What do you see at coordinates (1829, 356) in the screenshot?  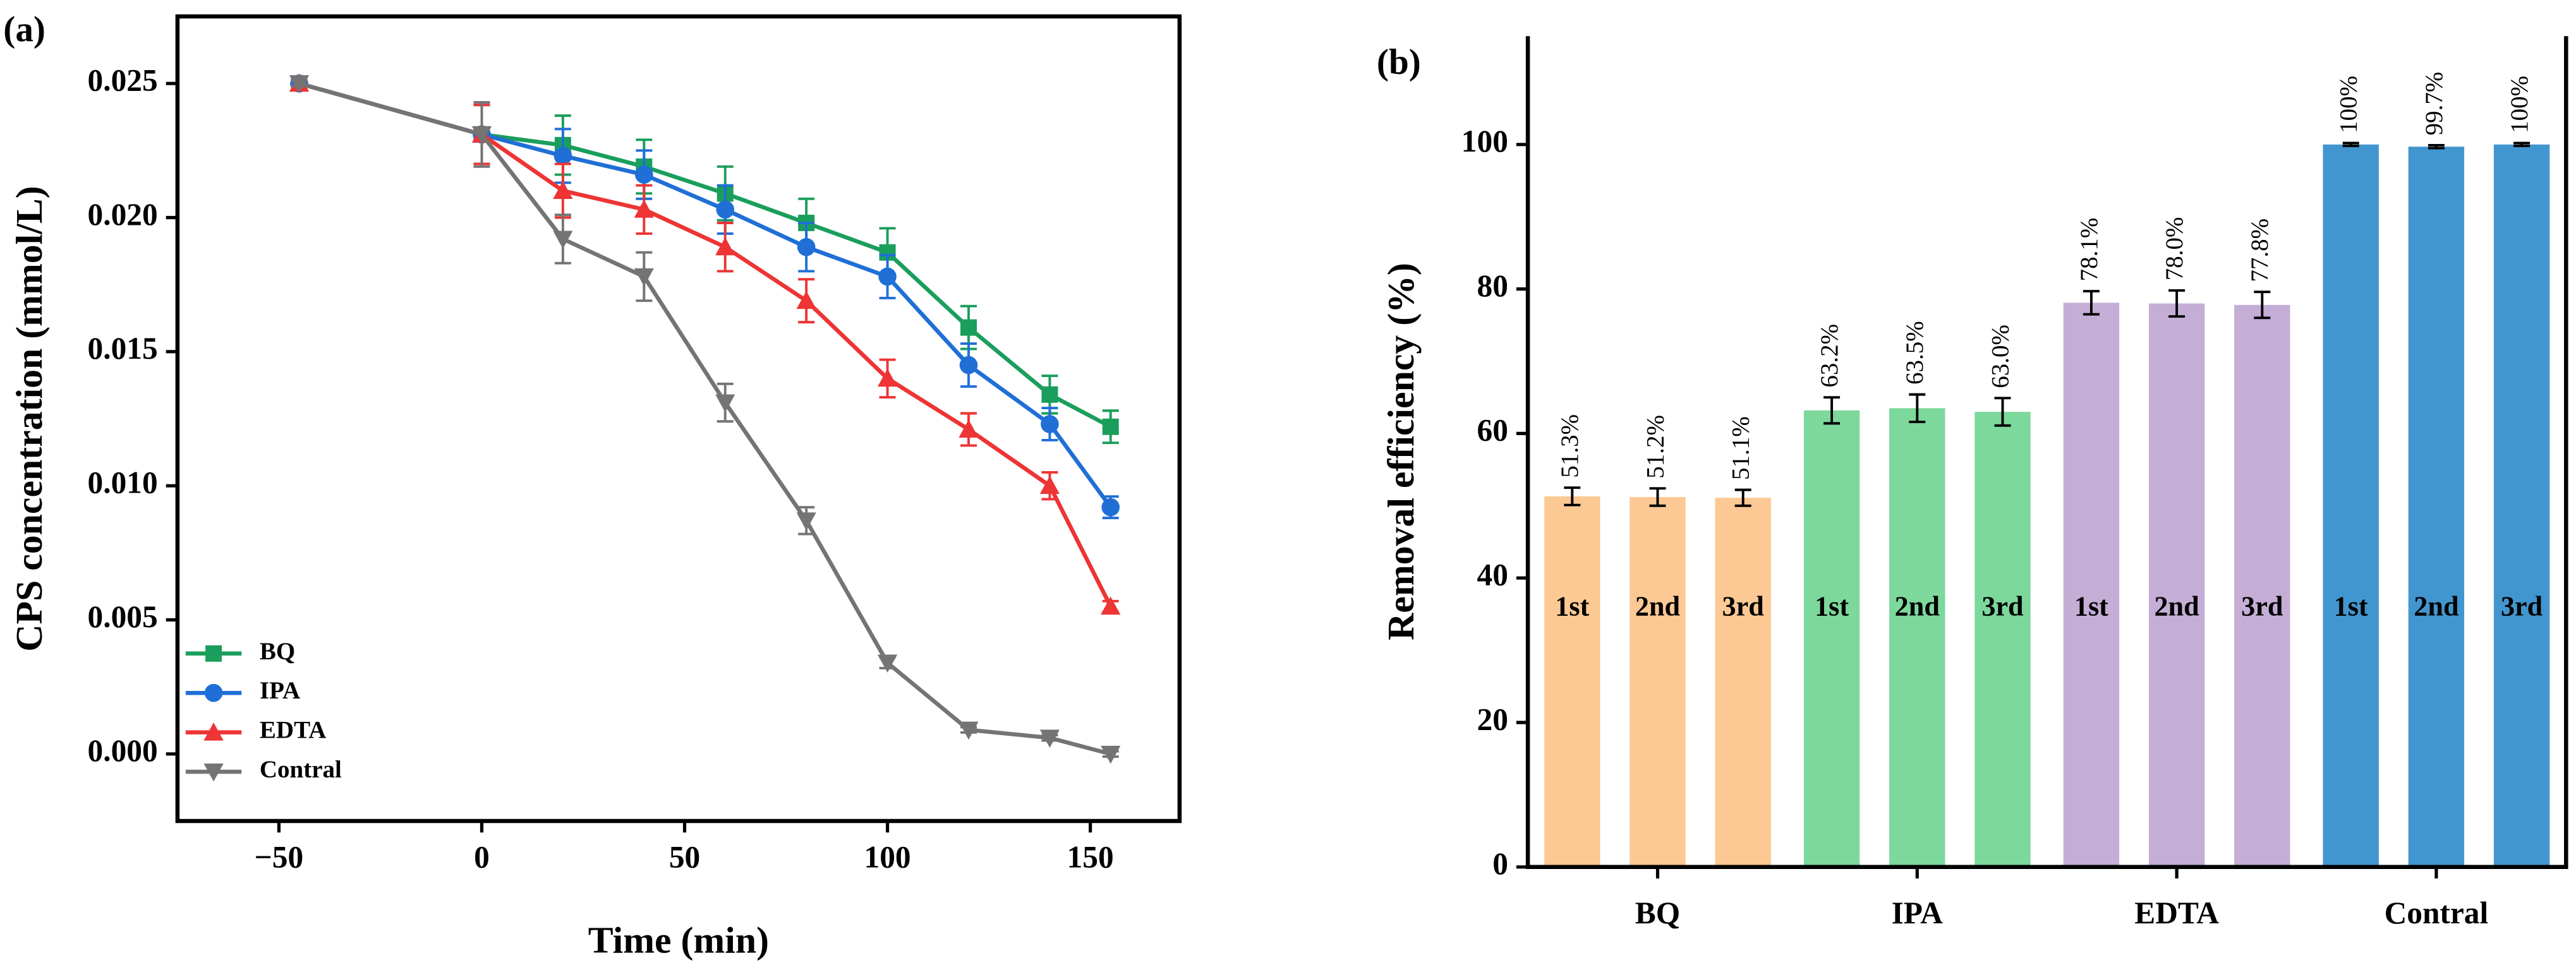 I see `value-label: 63.2%` at bounding box center [1829, 356].